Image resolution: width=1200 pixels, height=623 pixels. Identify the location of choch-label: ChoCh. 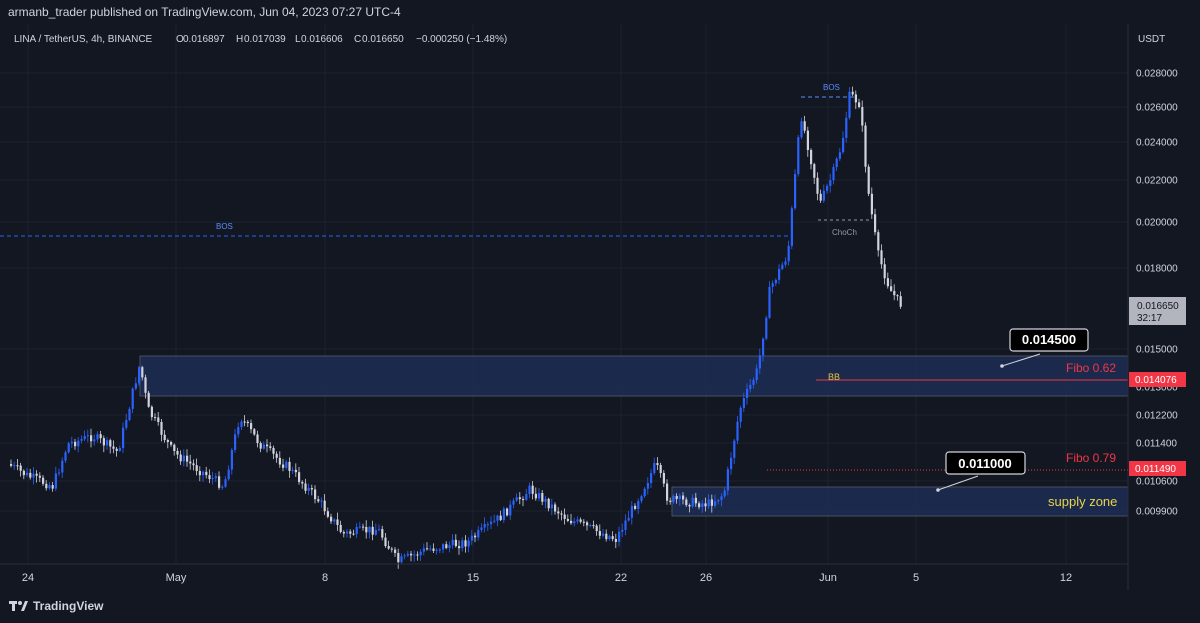
(844, 232).